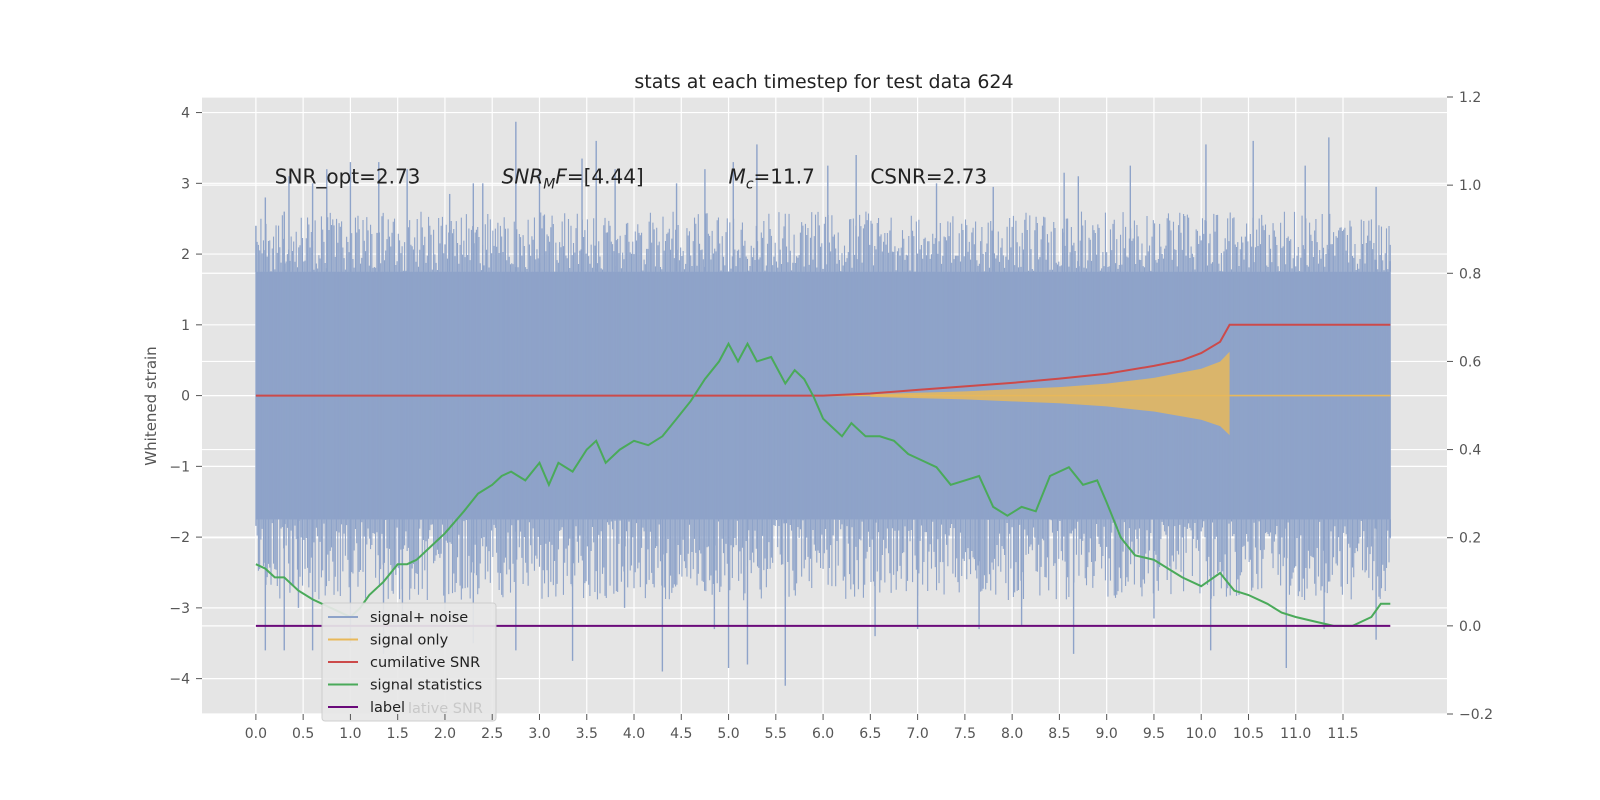 The width and height of the screenshot is (1600, 800). Describe the element at coordinates (776, 734) in the screenshot. I see `x-tick-label: 5.5` at that location.